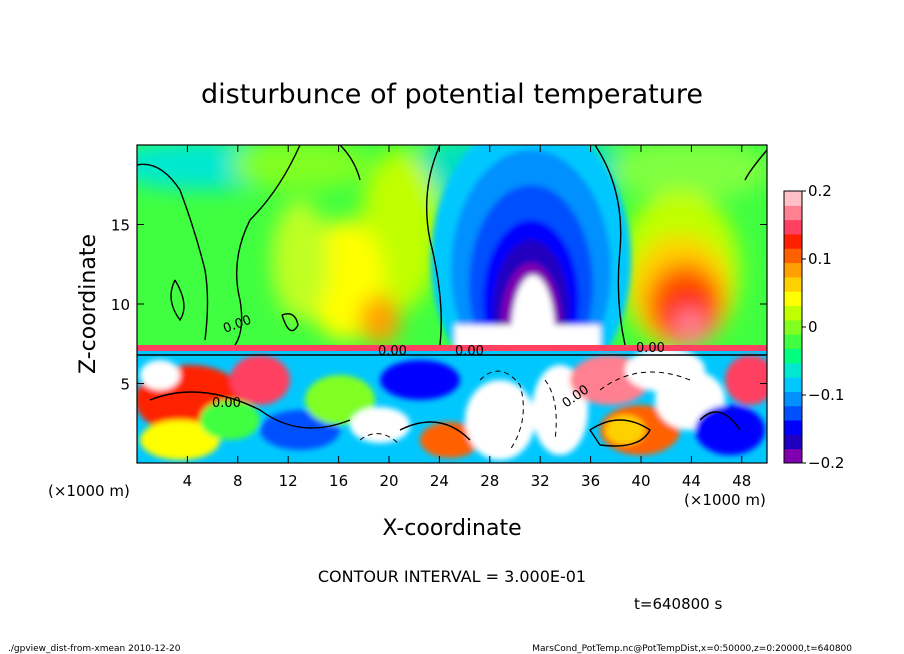  I want to click on y-tick-label: 15, so click(120, 226).